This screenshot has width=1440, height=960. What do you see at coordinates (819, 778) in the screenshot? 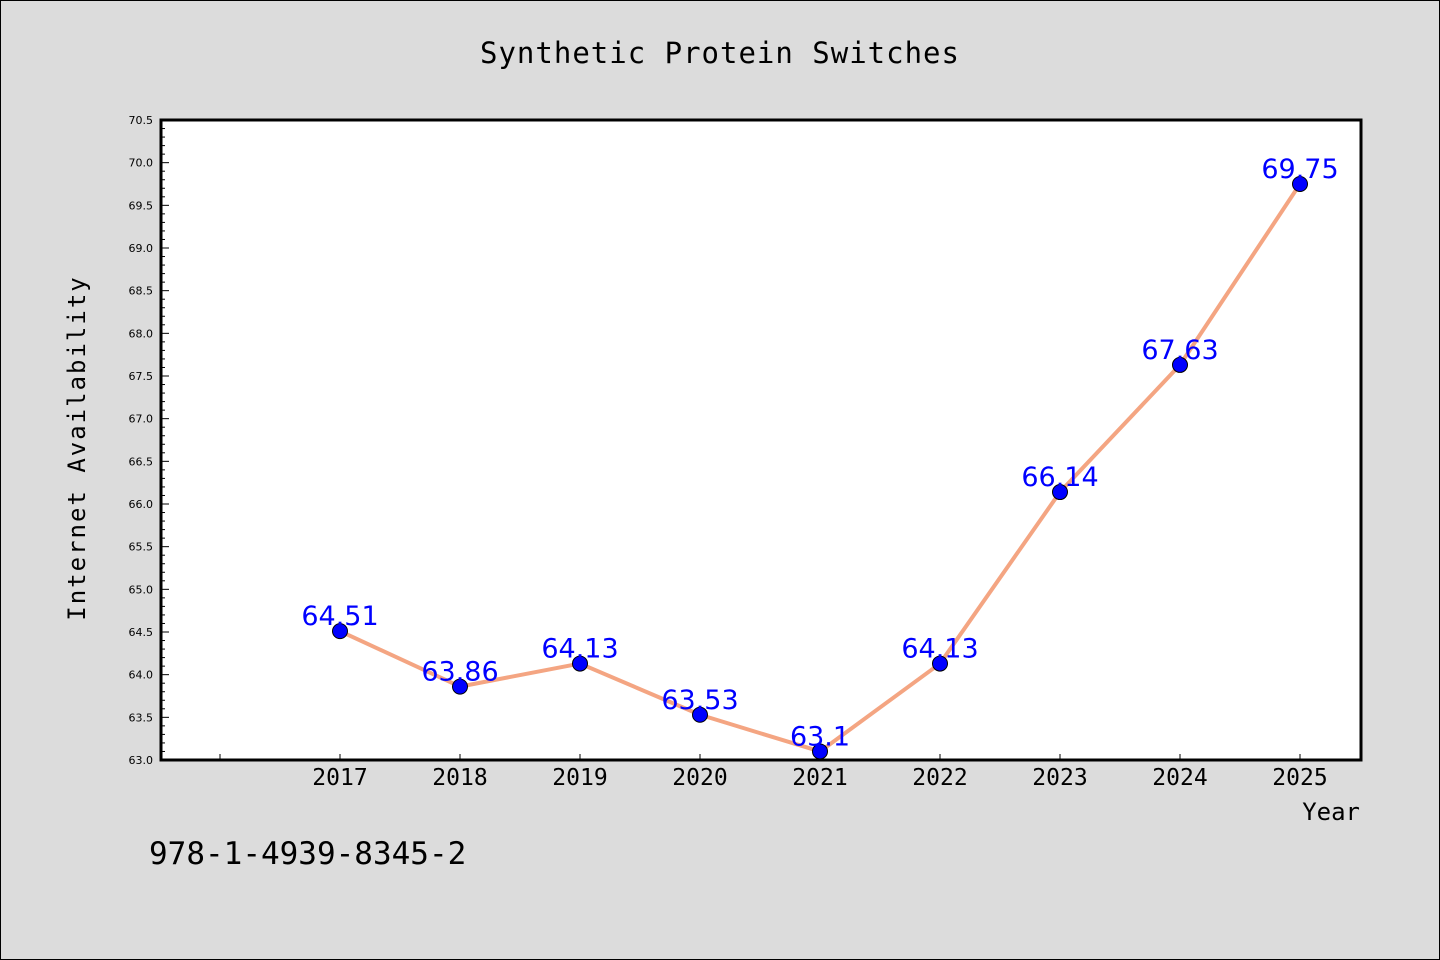
I see `x-tick-label: 2021` at bounding box center [819, 778].